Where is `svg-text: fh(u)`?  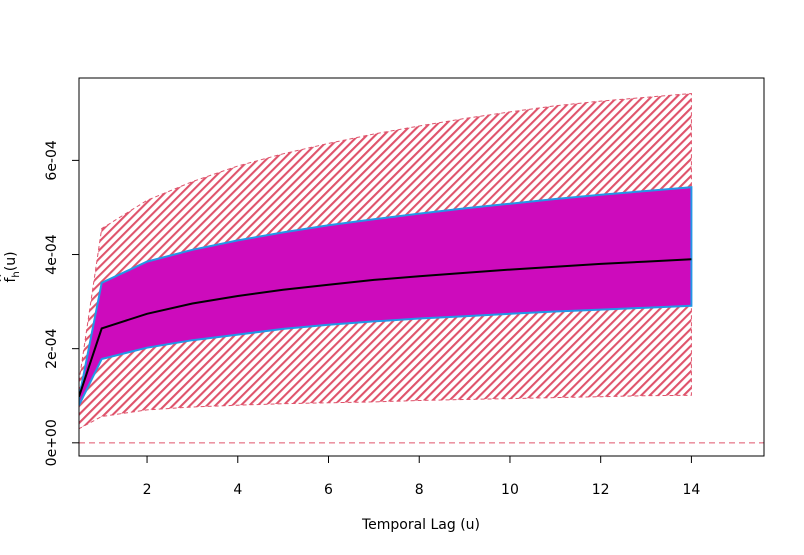 svg-text: fh(u) is located at coordinates (12, 266).